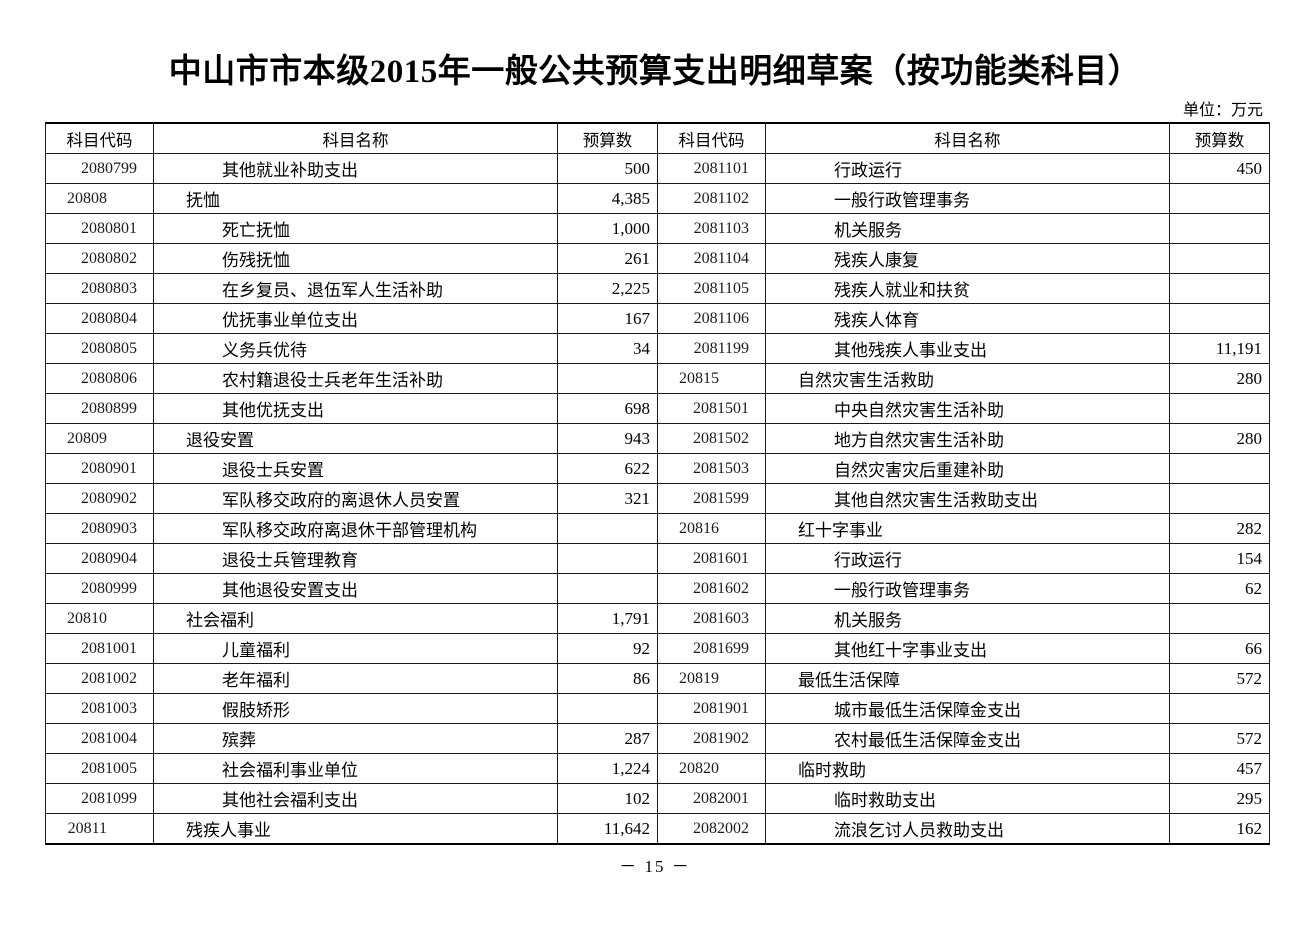 The height and width of the screenshot is (926, 1310). What do you see at coordinates (99, 558) in the screenshot?
I see `cell-code-left: 2080904` at bounding box center [99, 558].